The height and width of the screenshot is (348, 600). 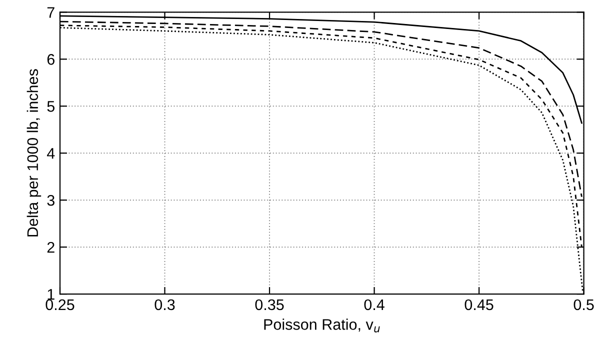 I want to click on y-tick-label: 3, so click(x=50, y=200).